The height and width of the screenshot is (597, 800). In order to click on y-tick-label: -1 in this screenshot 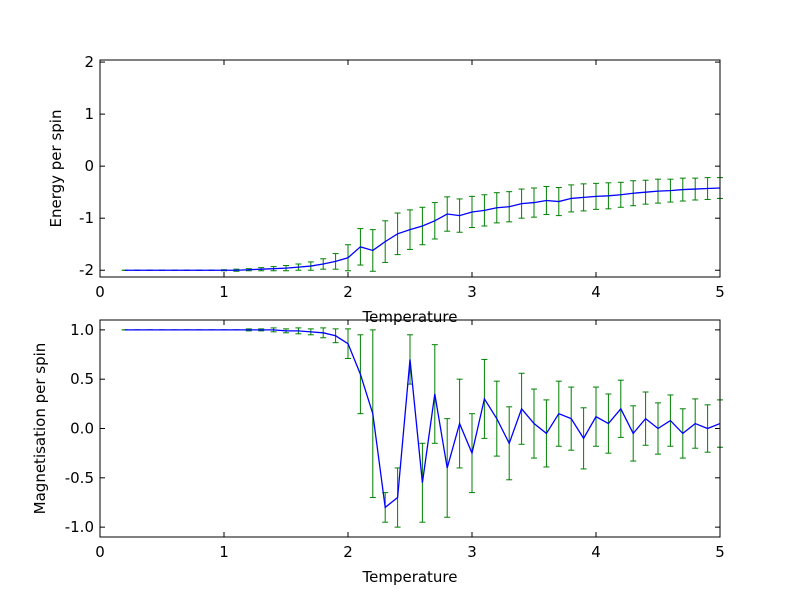, I will do `click(86, 218)`.